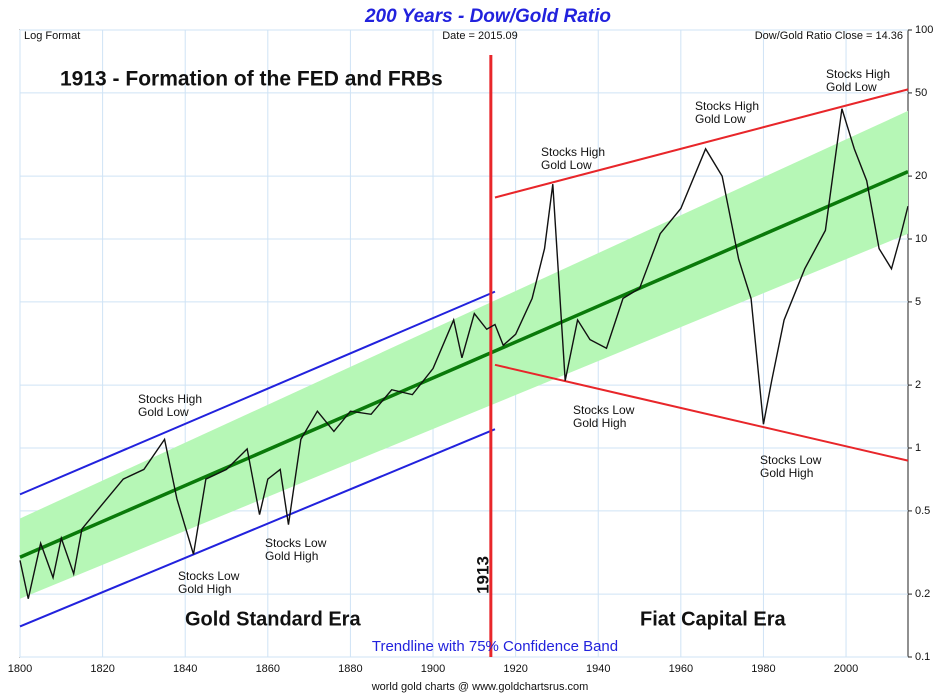 The width and height of the screenshot is (940, 697). What do you see at coordinates (487, 16) in the screenshot?
I see `chart-title: 200 Years - Dow/Gold Ratio` at bounding box center [487, 16].